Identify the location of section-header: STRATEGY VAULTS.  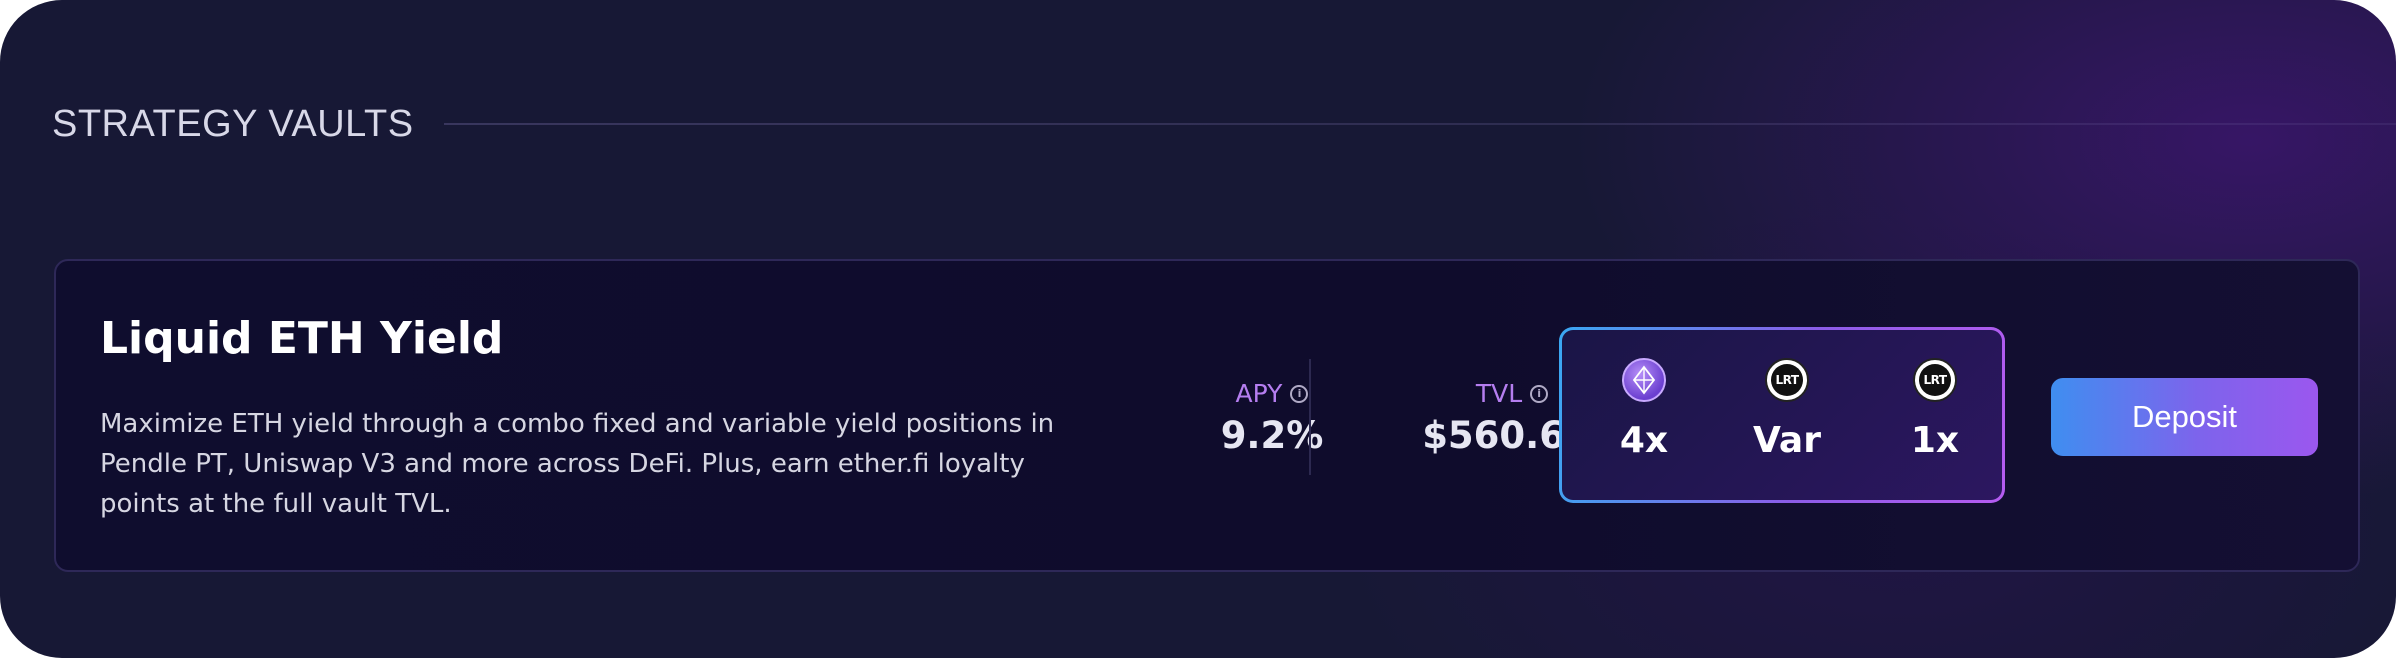
(1224, 124).